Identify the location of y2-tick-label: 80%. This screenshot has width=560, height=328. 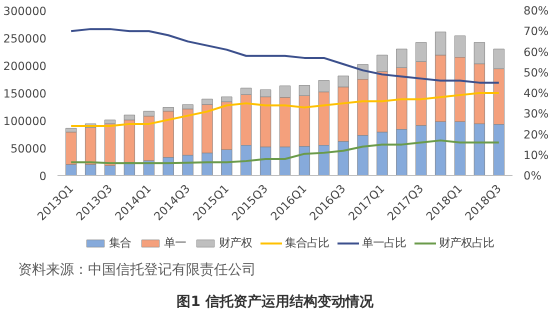
(536, 11).